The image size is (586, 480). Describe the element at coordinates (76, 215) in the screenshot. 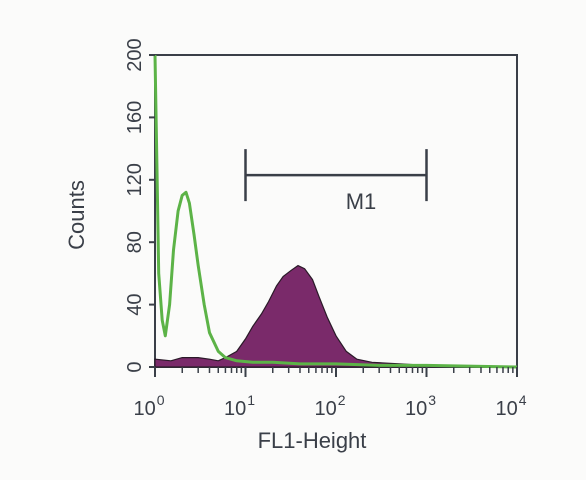

I see `y-axis-title: Counts` at that location.